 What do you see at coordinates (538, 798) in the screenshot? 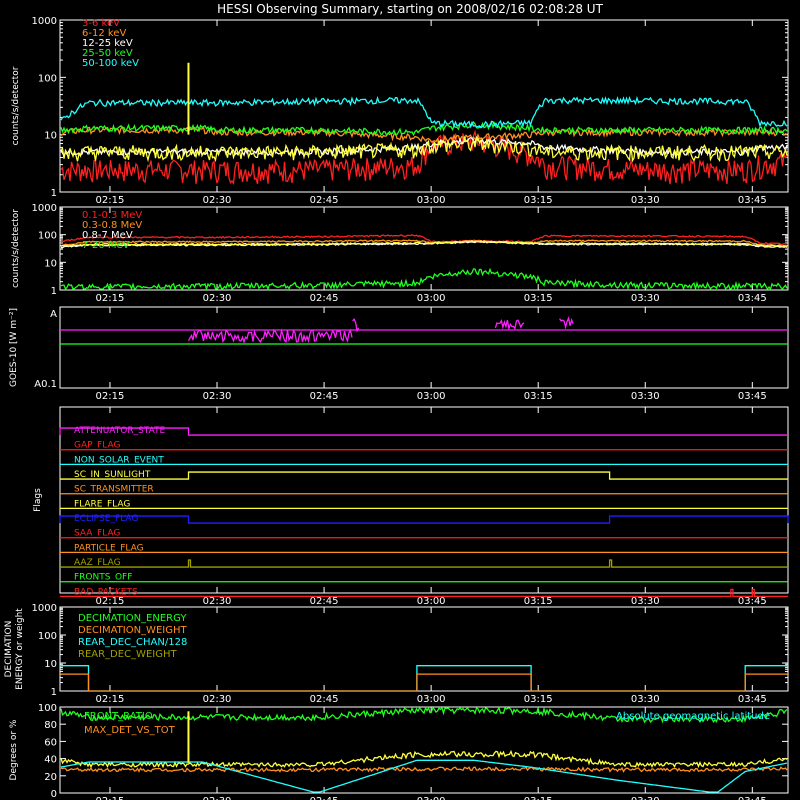
I see `panel6-xtick-label: 03:15` at bounding box center [538, 798].